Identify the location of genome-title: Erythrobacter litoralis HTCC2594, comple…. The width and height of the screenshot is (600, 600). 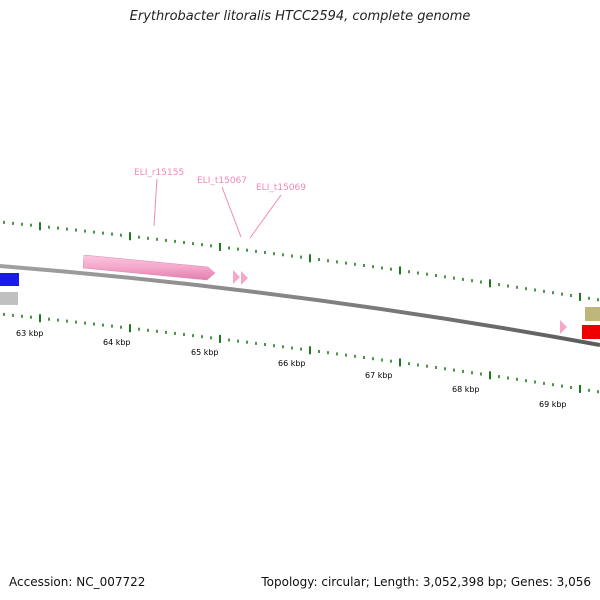
(300, 16).